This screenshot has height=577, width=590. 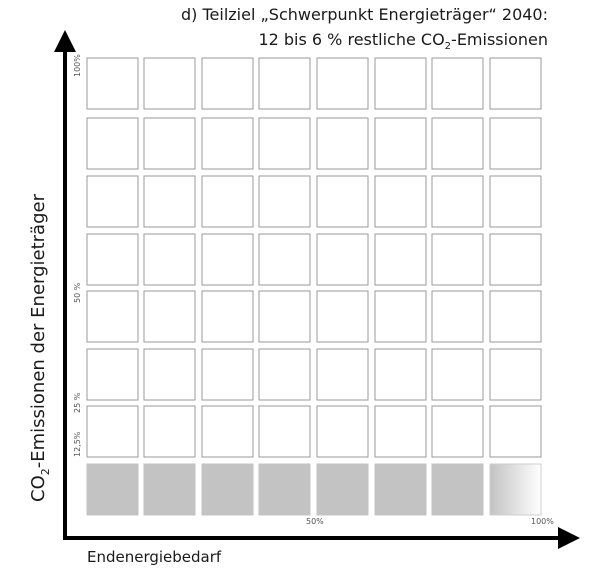 What do you see at coordinates (77, 444) in the screenshot?
I see `y-tick-12-5: 12,5%` at bounding box center [77, 444].